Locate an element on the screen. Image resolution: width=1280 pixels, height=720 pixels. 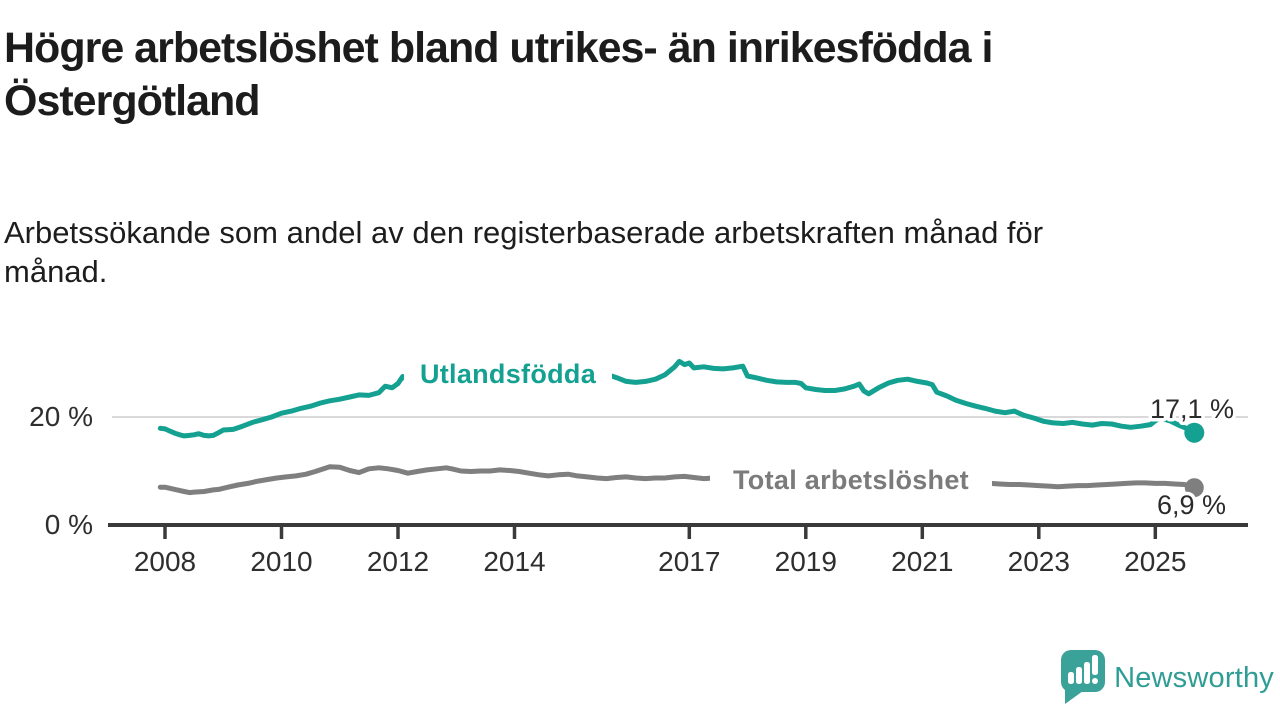
end-value-label-utlandsfodda: 17,1 % is located at coordinates (1192, 409).